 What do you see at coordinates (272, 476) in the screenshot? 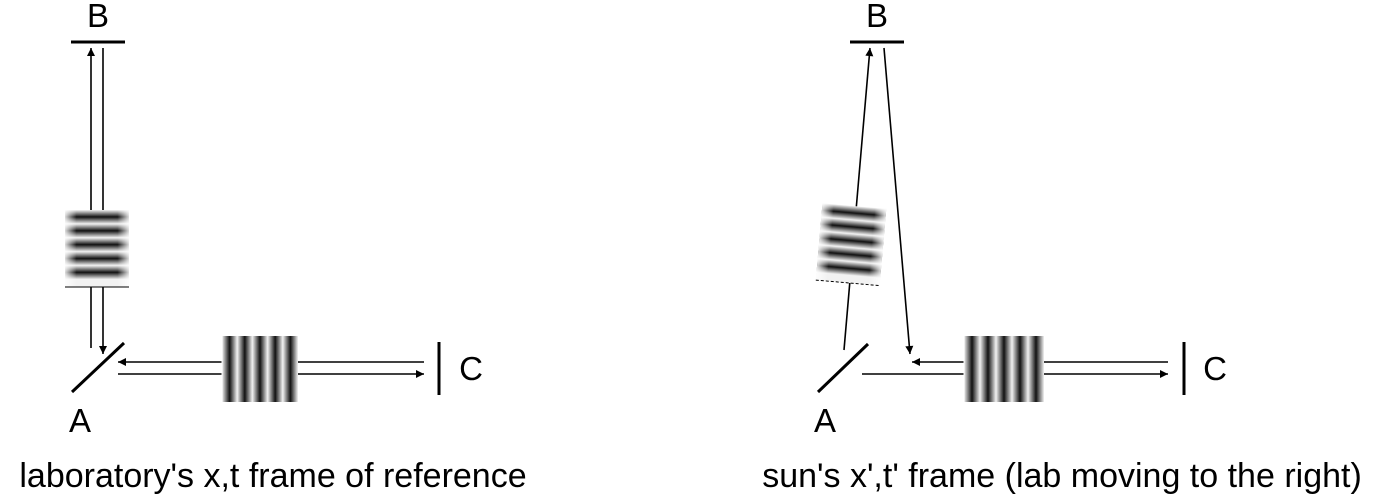
I see `left-caption: laboratory's x,t frame of reference` at bounding box center [272, 476].